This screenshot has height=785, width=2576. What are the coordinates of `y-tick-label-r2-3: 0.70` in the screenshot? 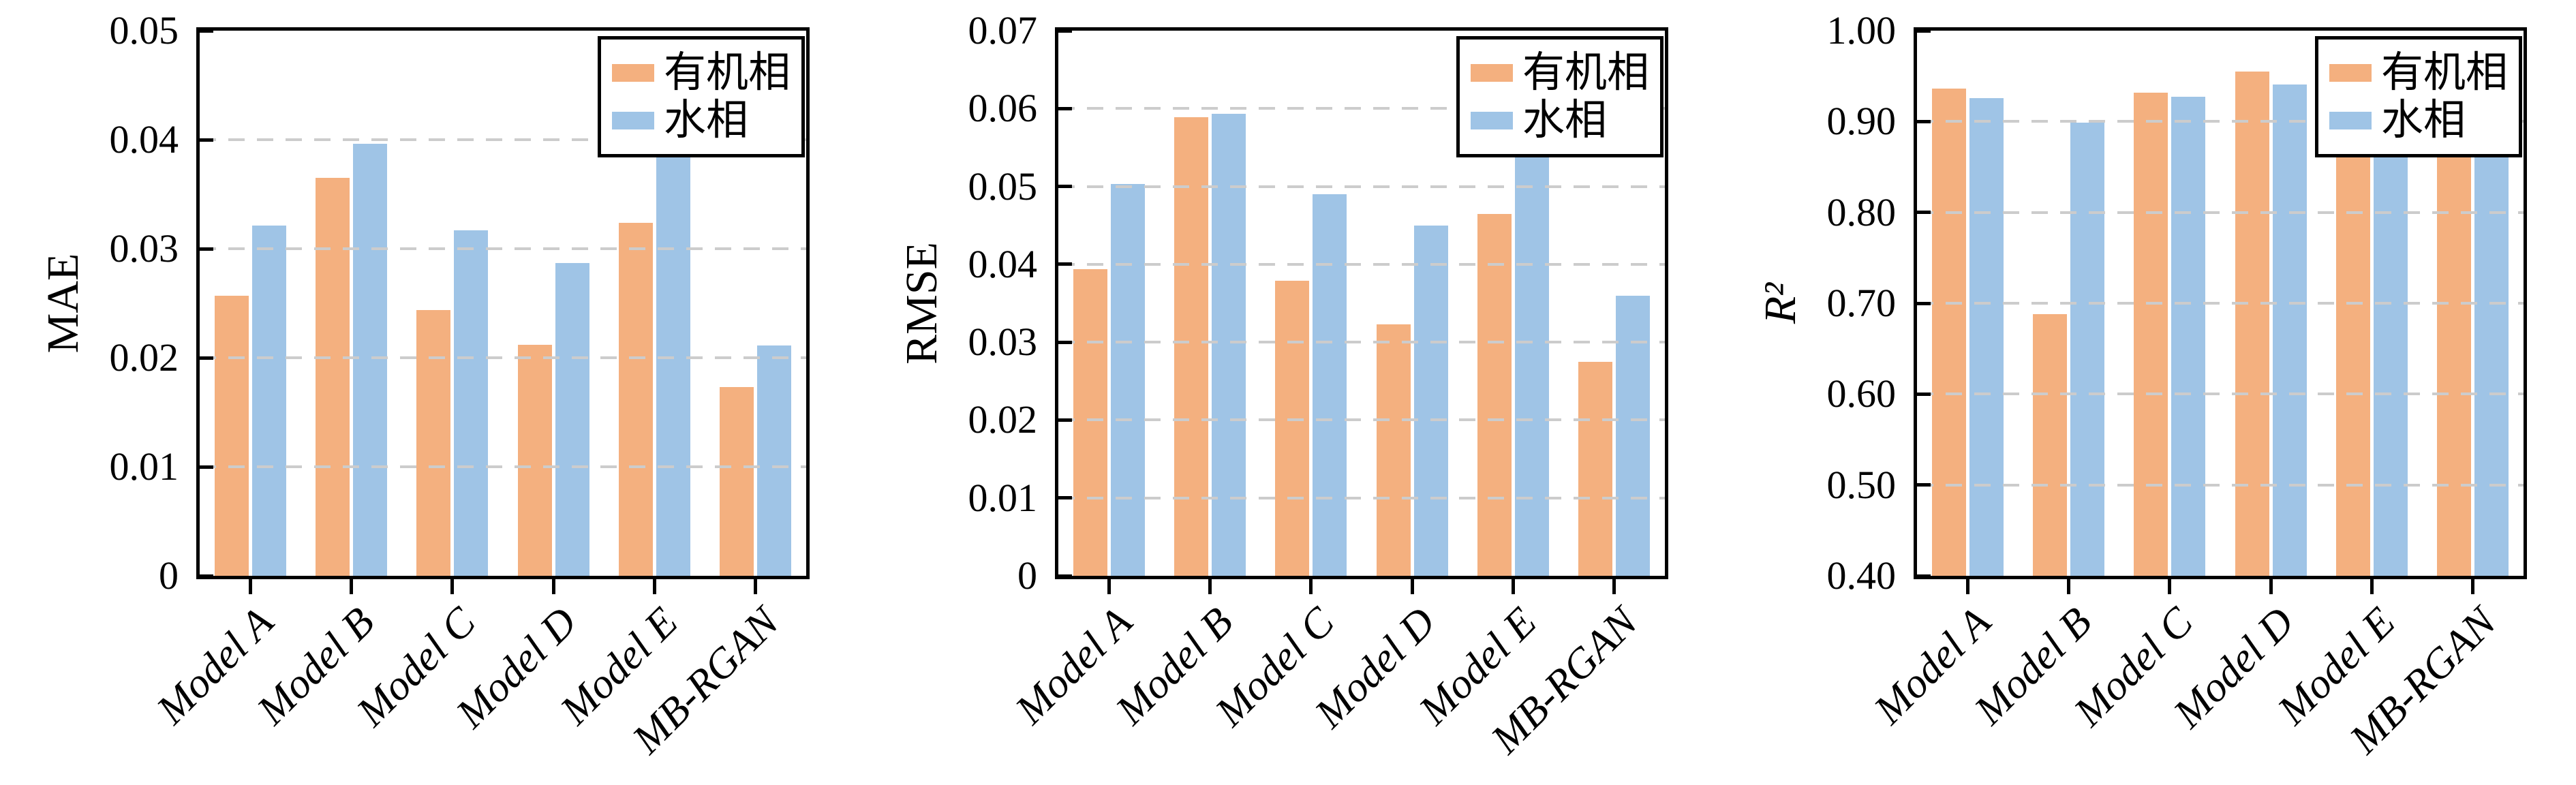 It's located at (1861, 303).